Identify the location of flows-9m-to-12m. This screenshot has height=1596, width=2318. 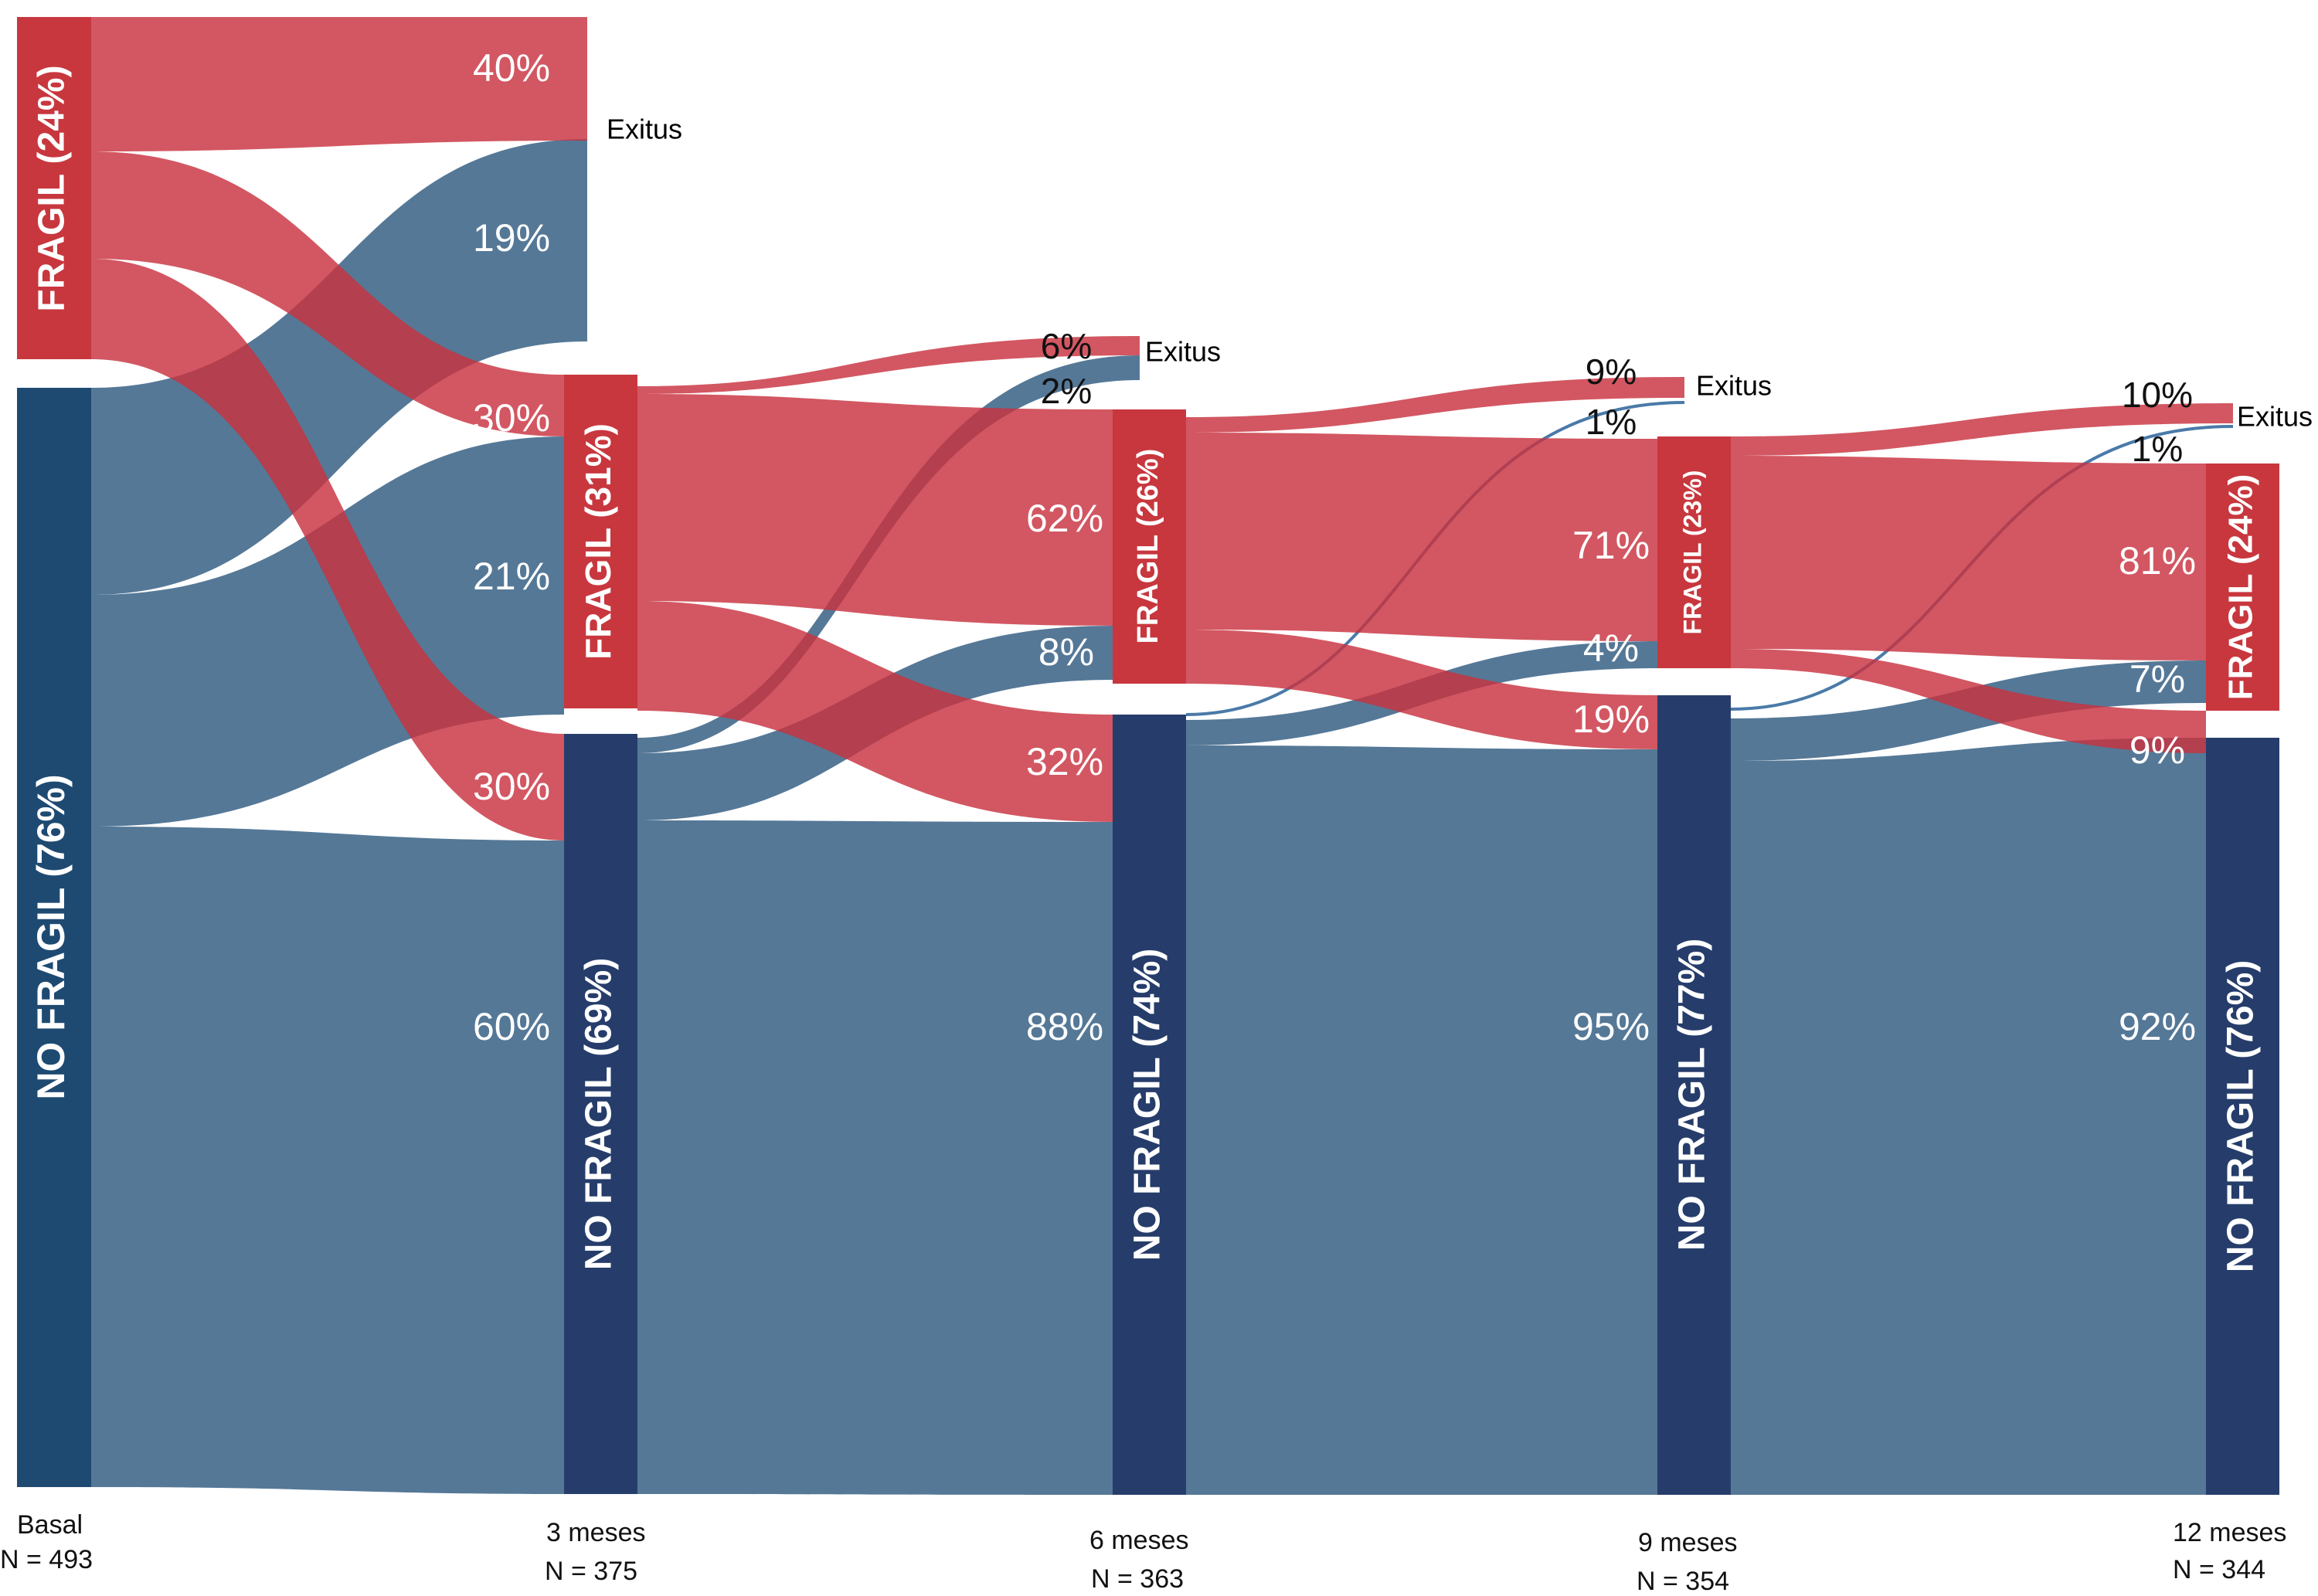
(1982, 949).